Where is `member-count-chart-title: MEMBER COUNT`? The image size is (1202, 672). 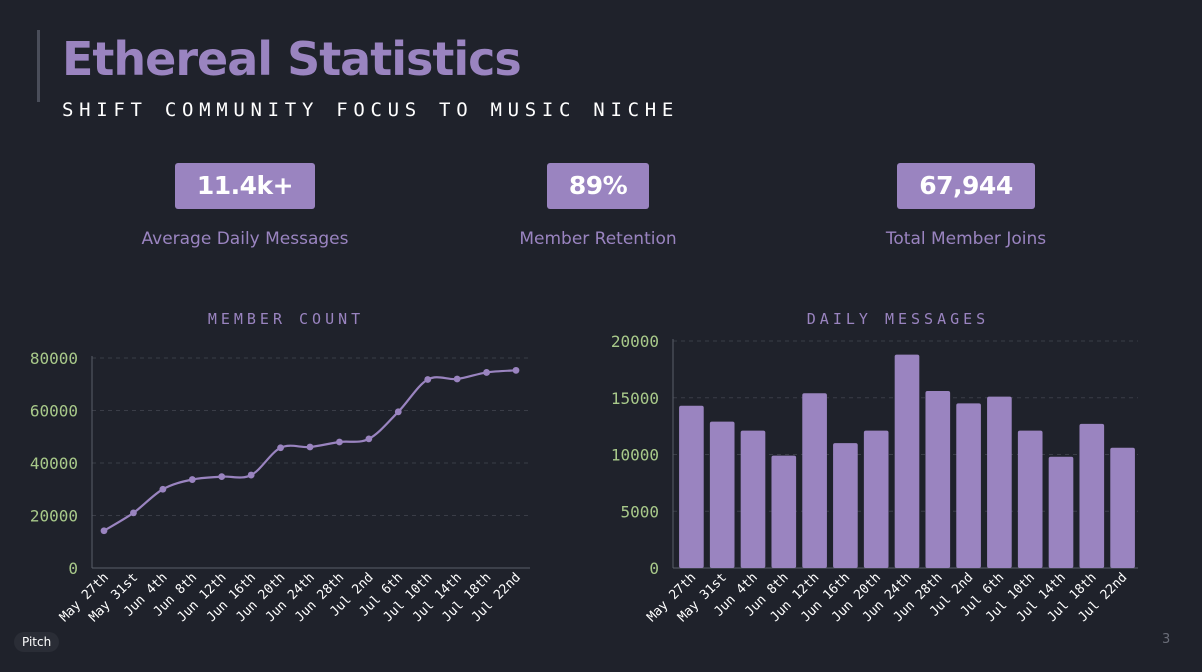 member-count-chart-title: MEMBER COUNT is located at coordinates (286, 319).